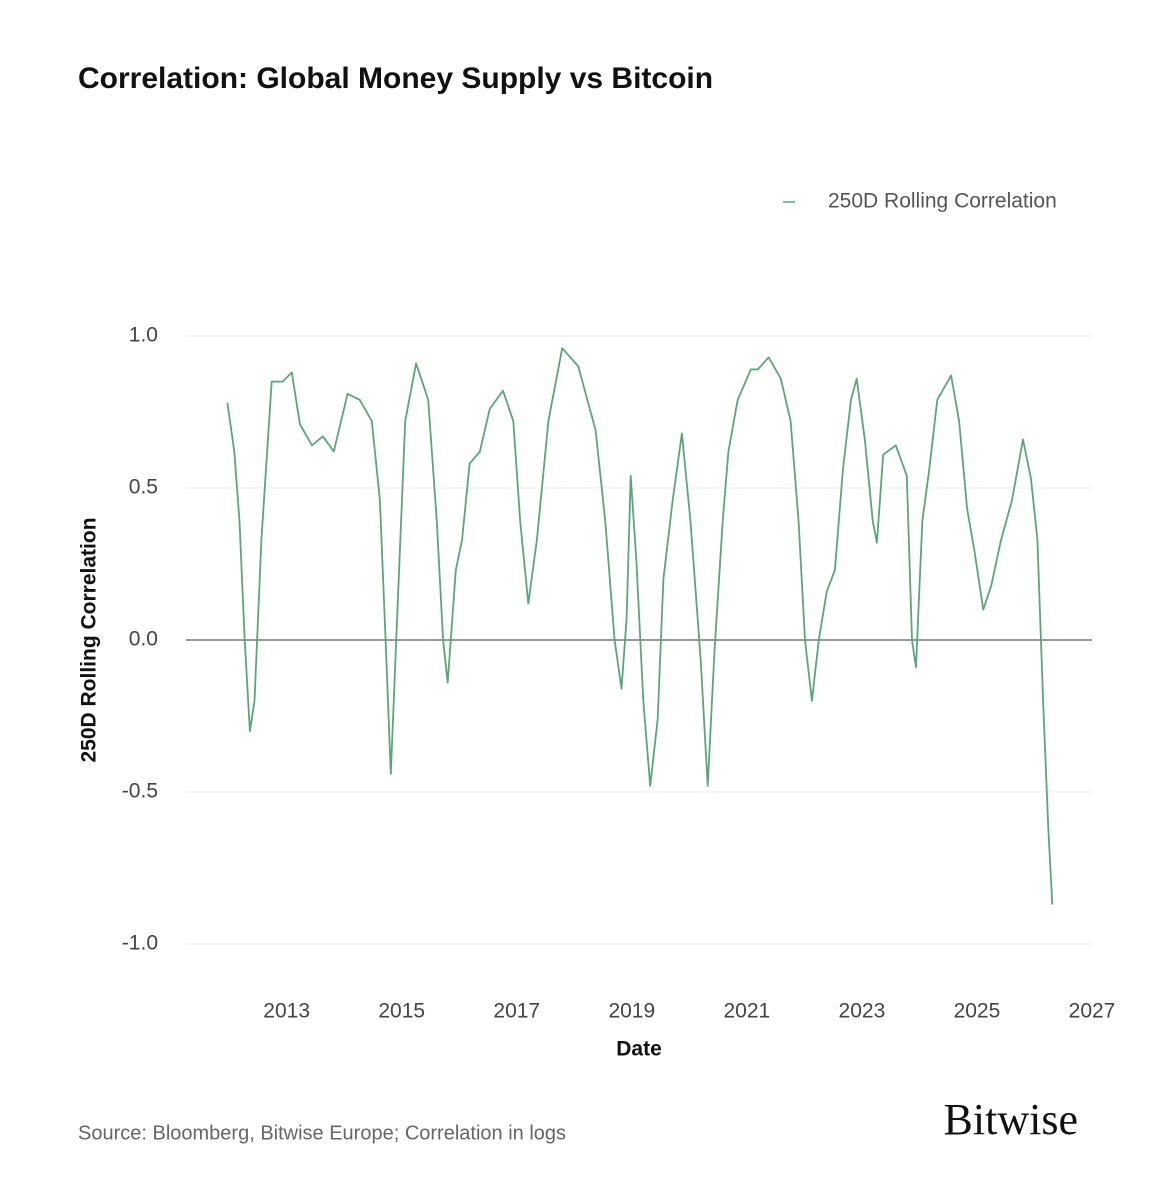 The height and width of the screenshot is (1200, 1156). I want to click on x-axis-label: Date, so click(639, 1049).